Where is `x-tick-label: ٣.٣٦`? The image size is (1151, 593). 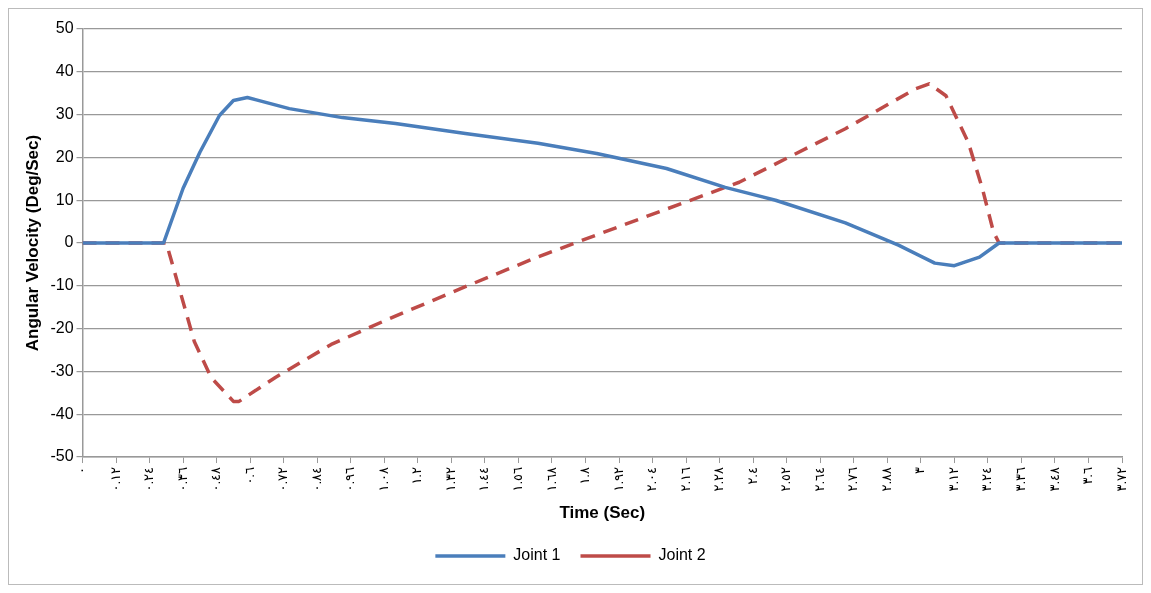 x-tick-label: ٣.٣٦ is located at coordinates (1020, 479).